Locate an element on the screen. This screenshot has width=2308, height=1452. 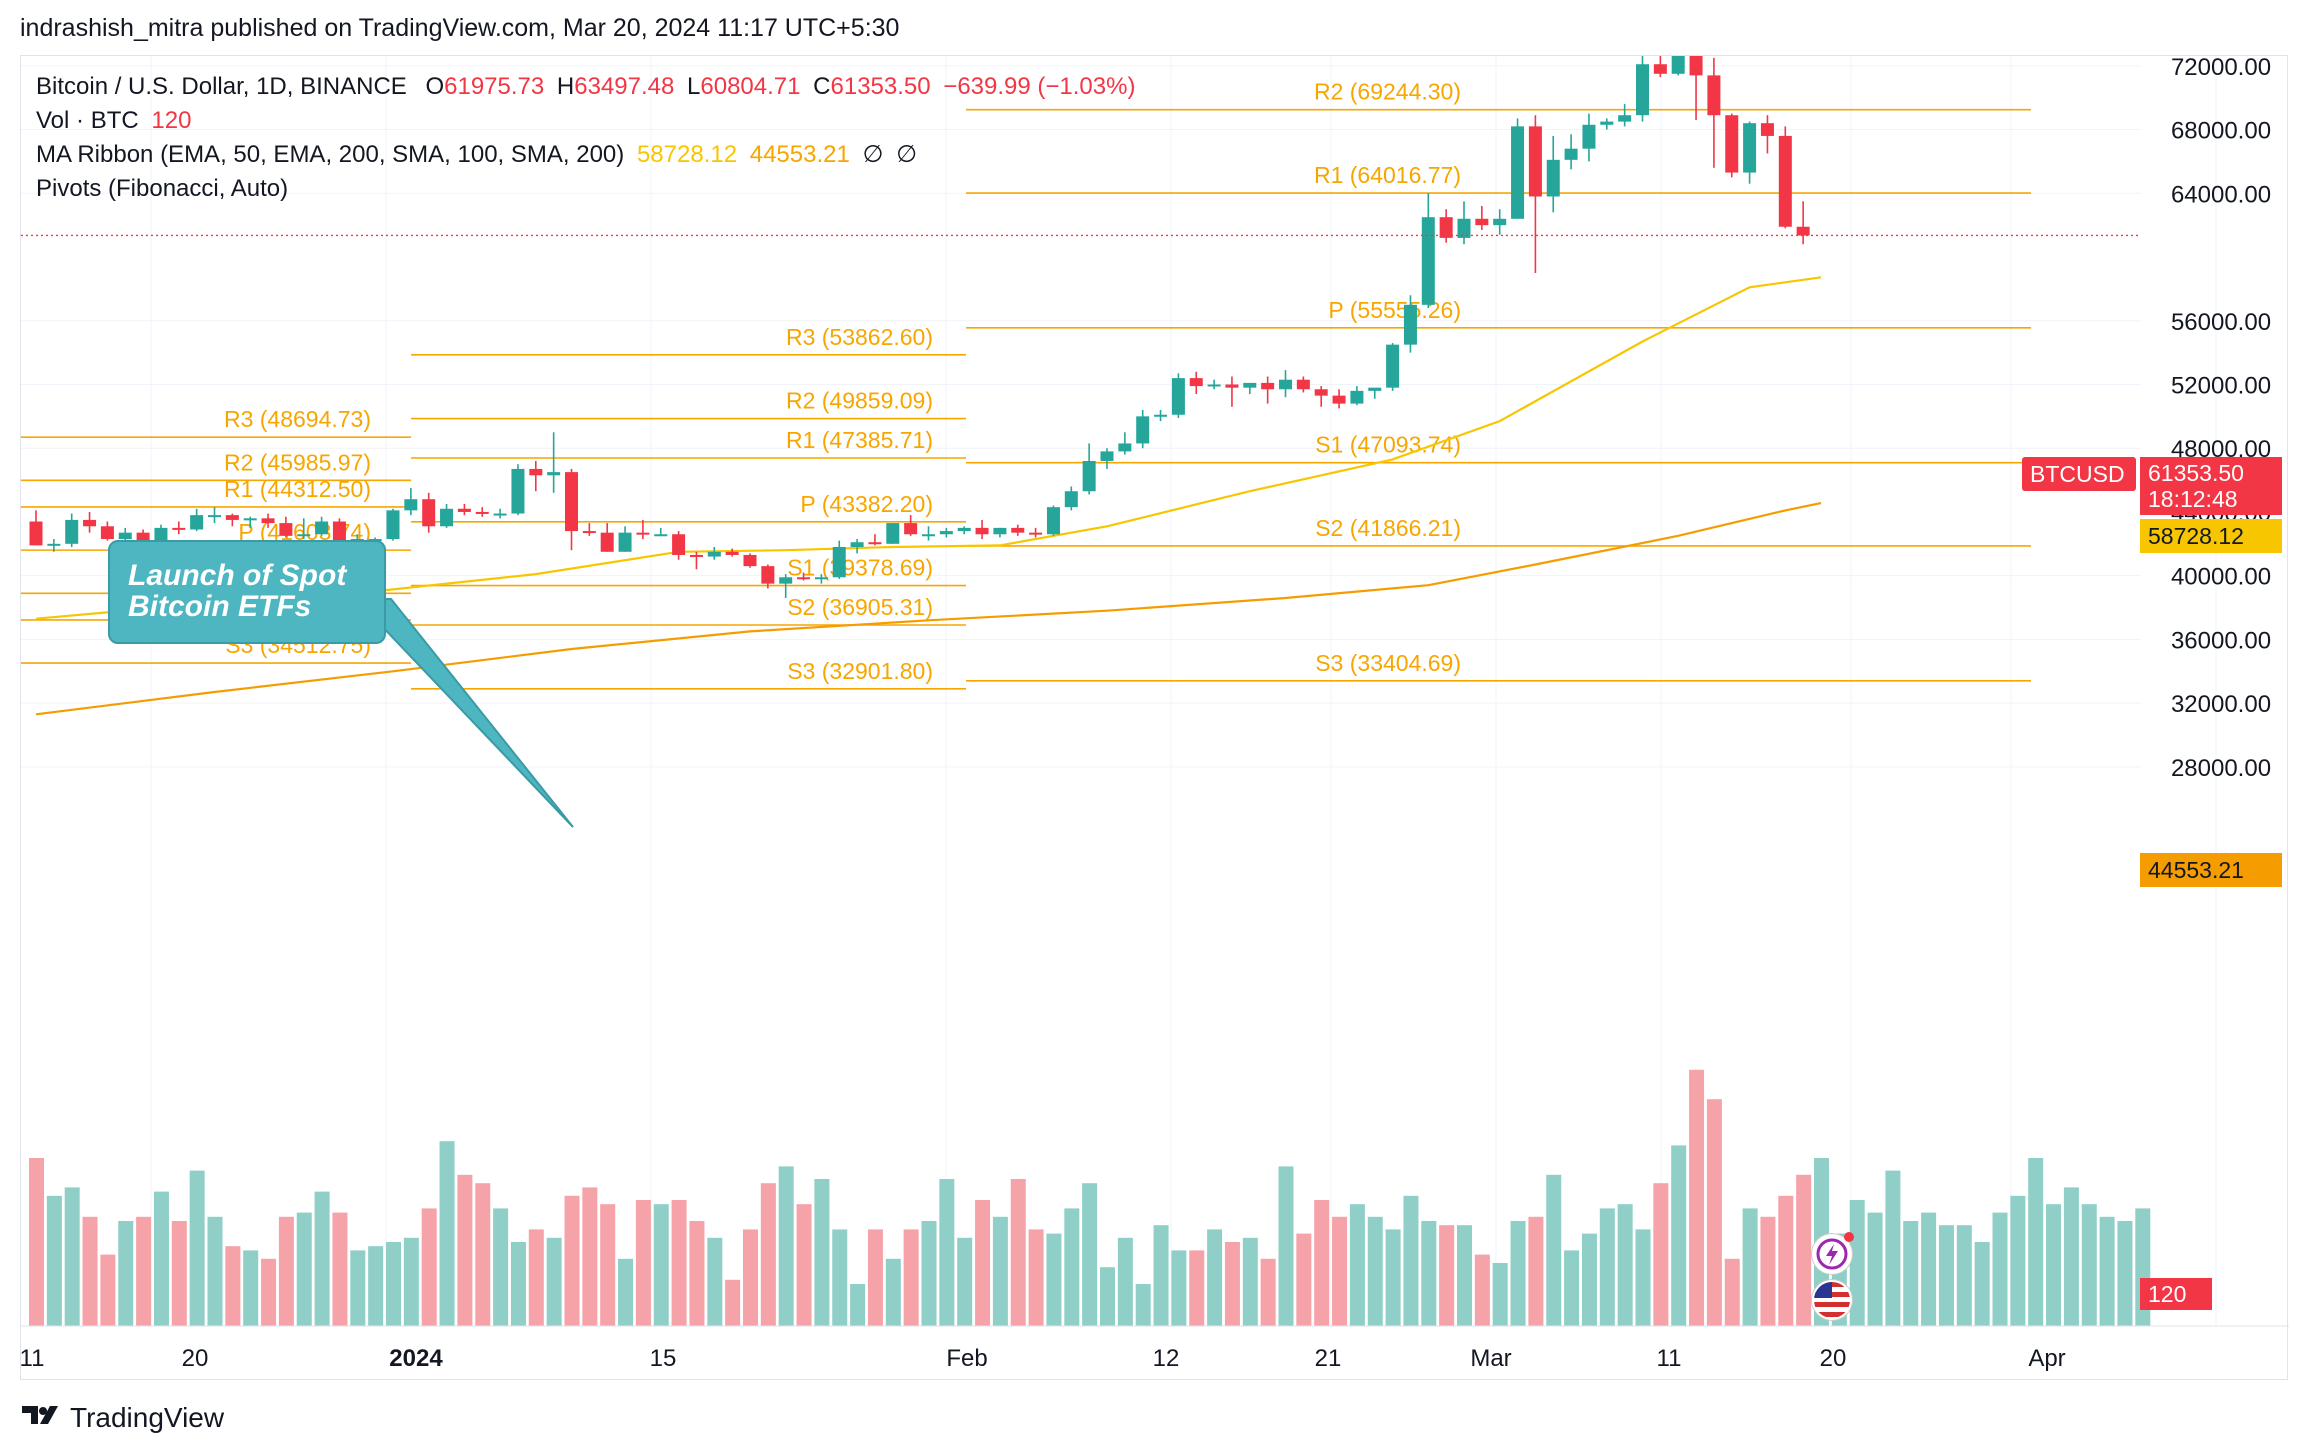
etf-annotation-callout: Launch of Spot Bitcoin ETFs is located at coordinates (247, 592).